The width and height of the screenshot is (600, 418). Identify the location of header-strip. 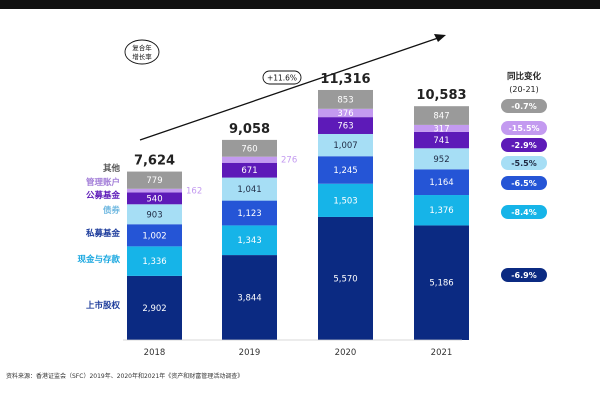
(300, 4).